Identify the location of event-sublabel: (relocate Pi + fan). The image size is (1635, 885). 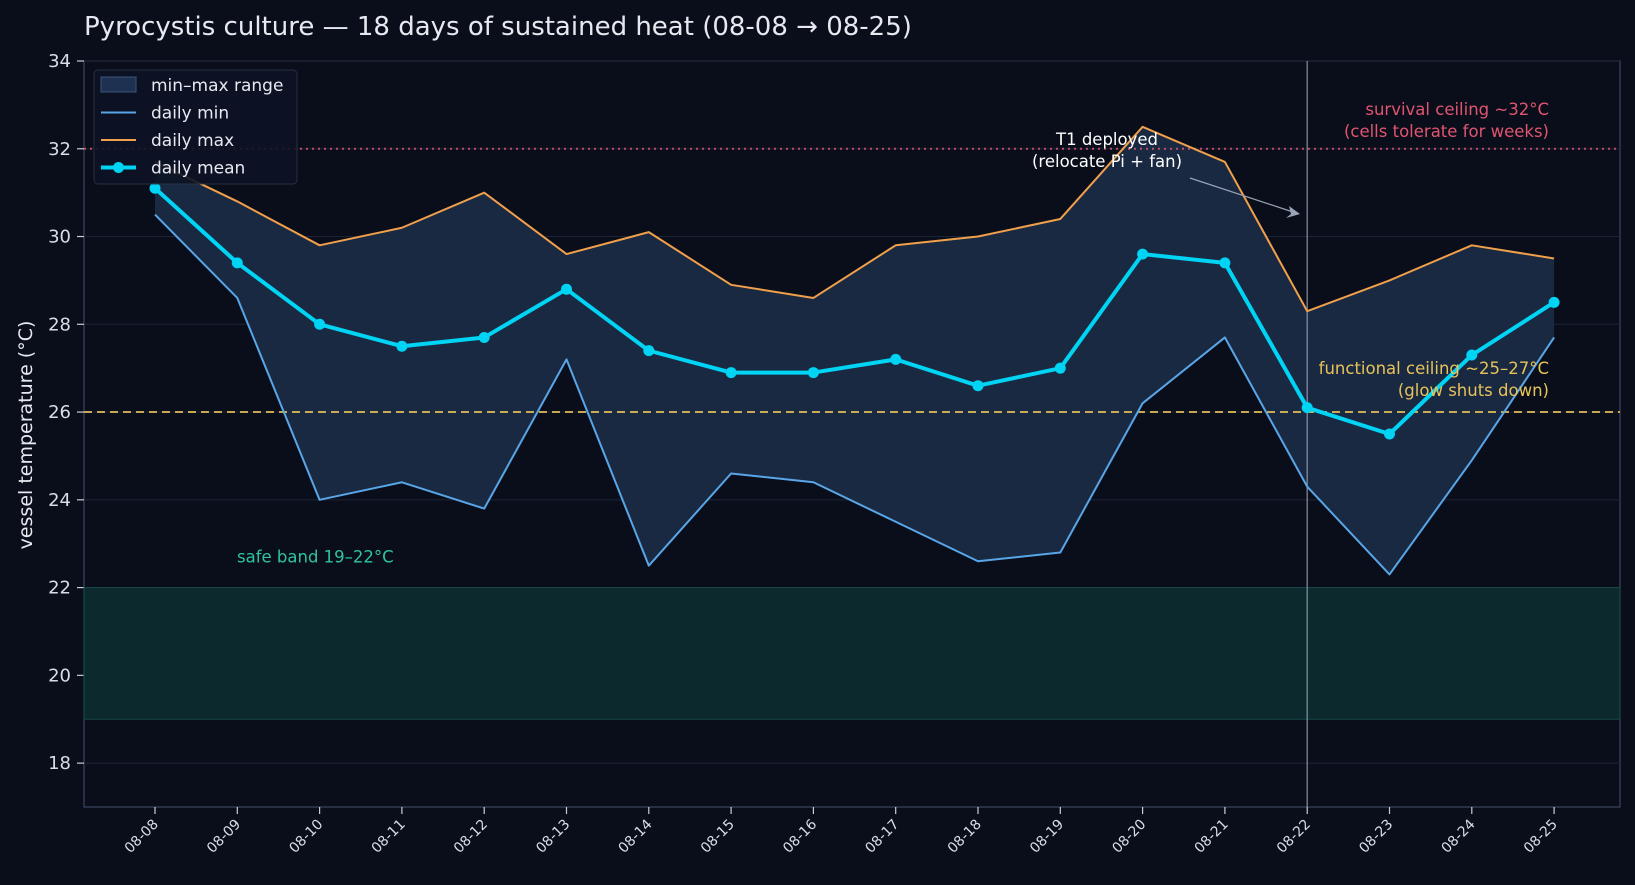
(1107, 161).